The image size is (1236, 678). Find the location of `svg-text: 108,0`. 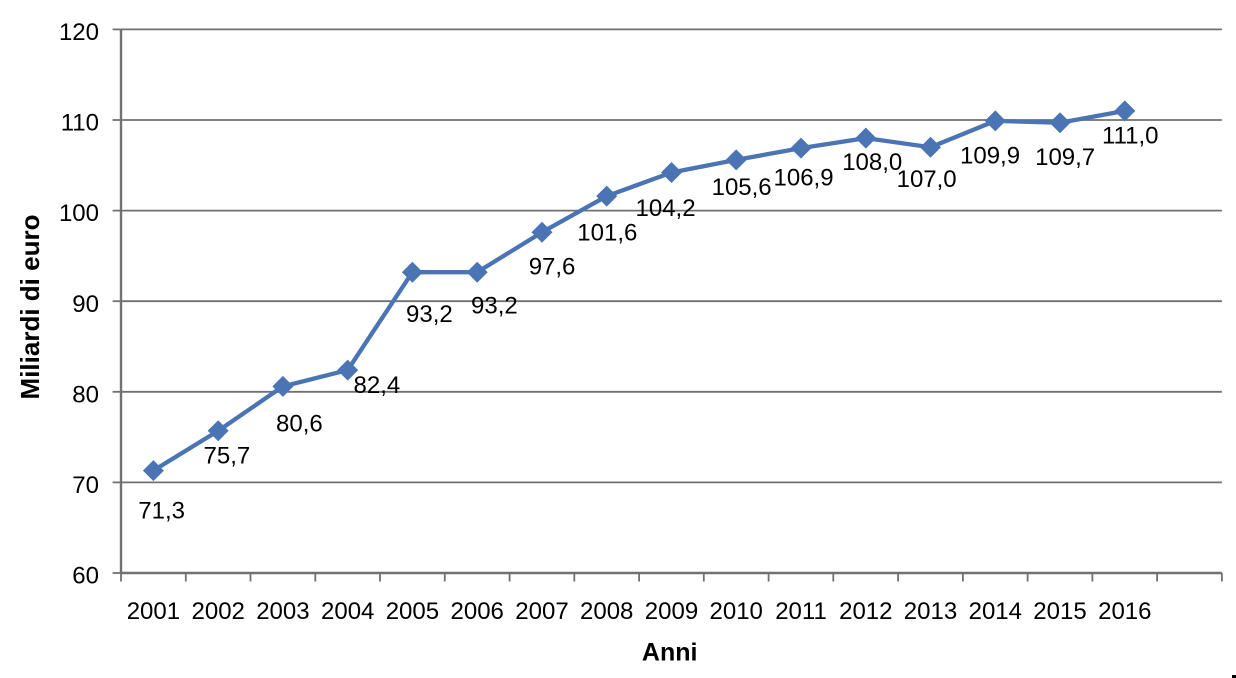

svg-text: 108,0 is located at coordinates (872, 162).